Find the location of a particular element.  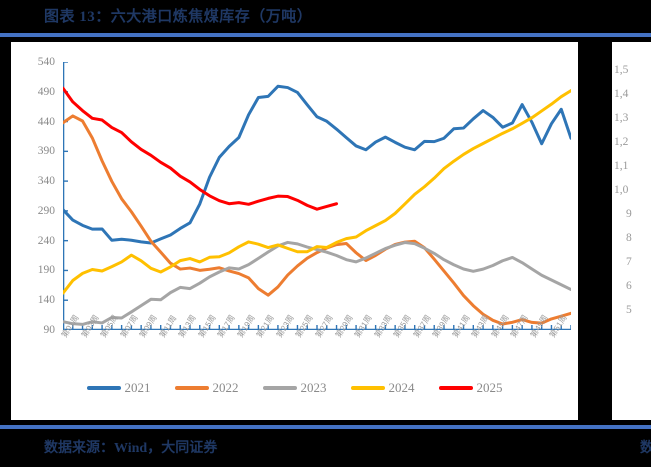

legend-label: 2025 is located at coordinates (489, 387).